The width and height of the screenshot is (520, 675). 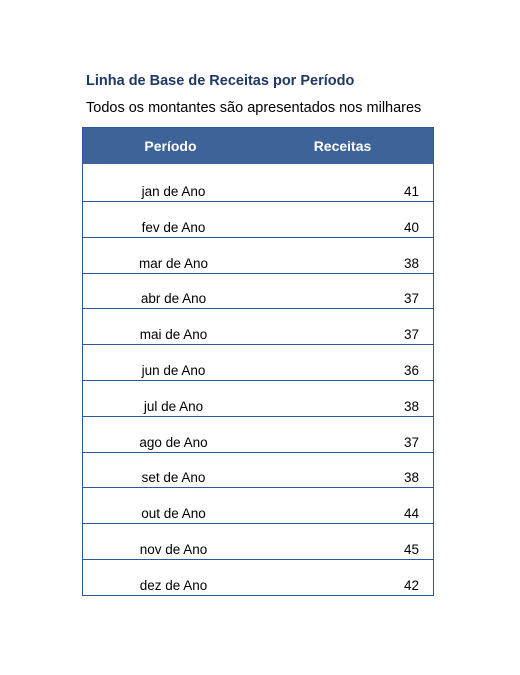 What do you see at coordinates (173, 549) in the screenshot?
I see `period-cell: nov de Ano` at bounding box center [173, 549].